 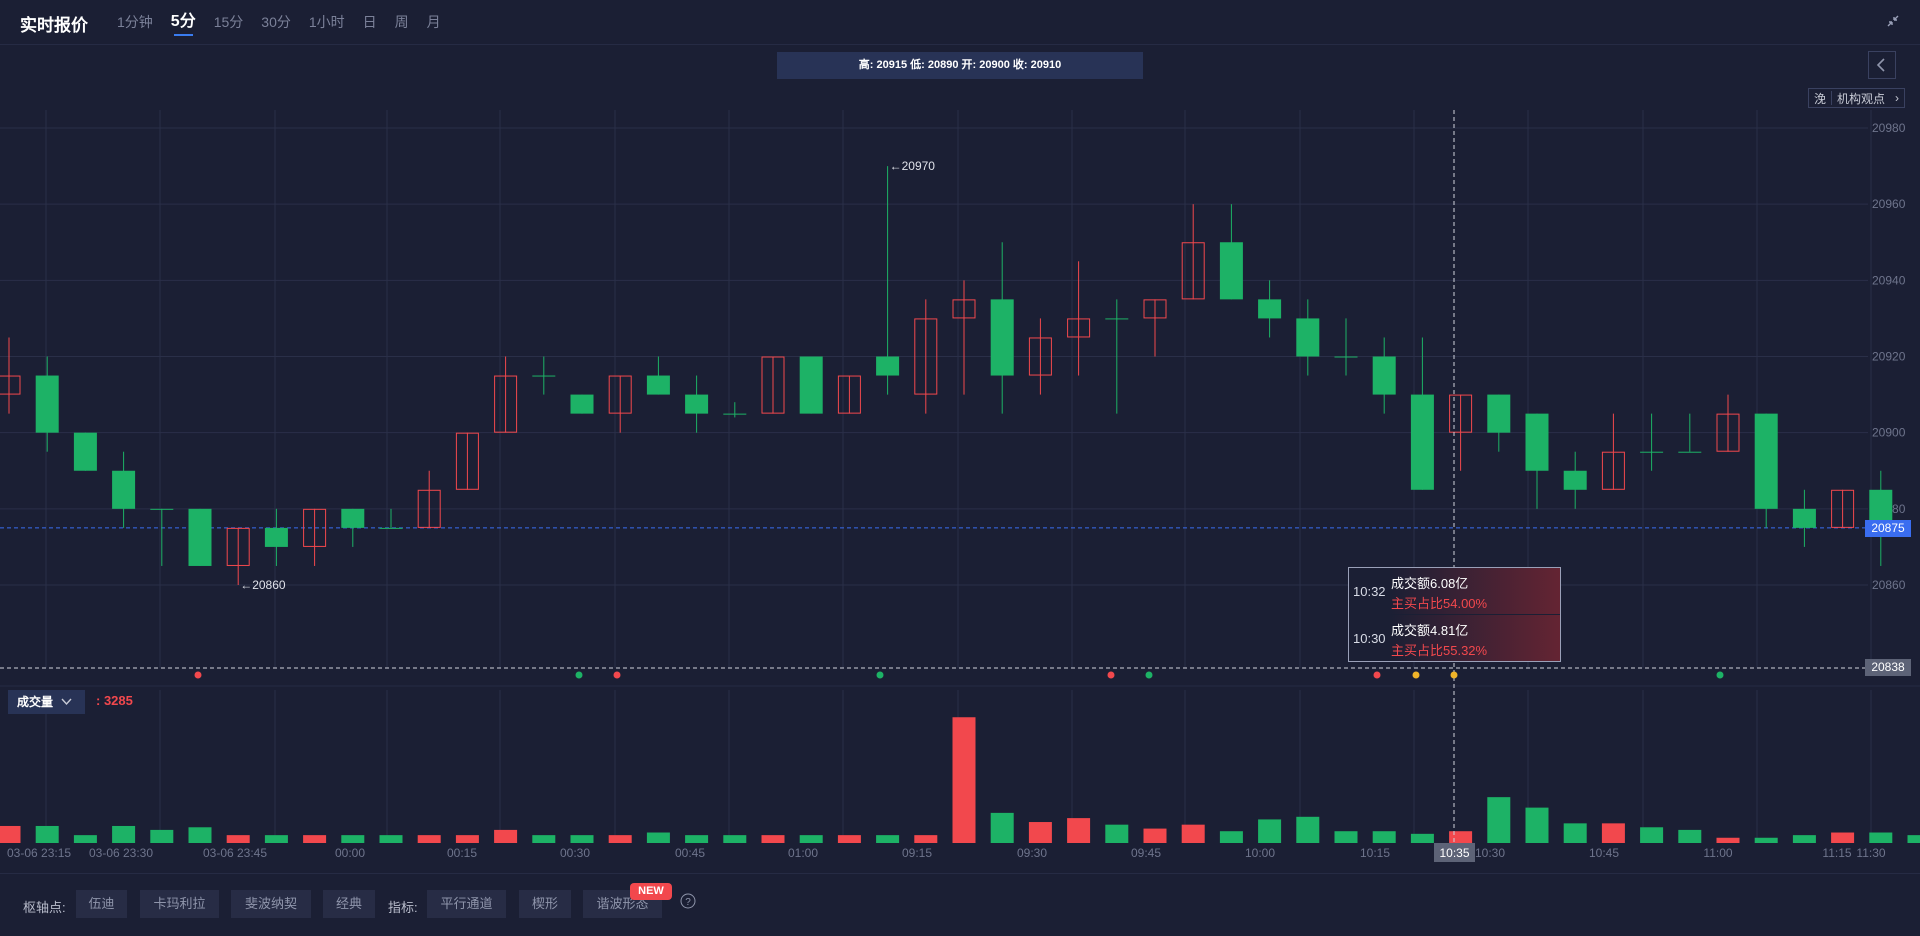 I want to click on x-tick-label: 10:15, so click(x=1375, y=853).